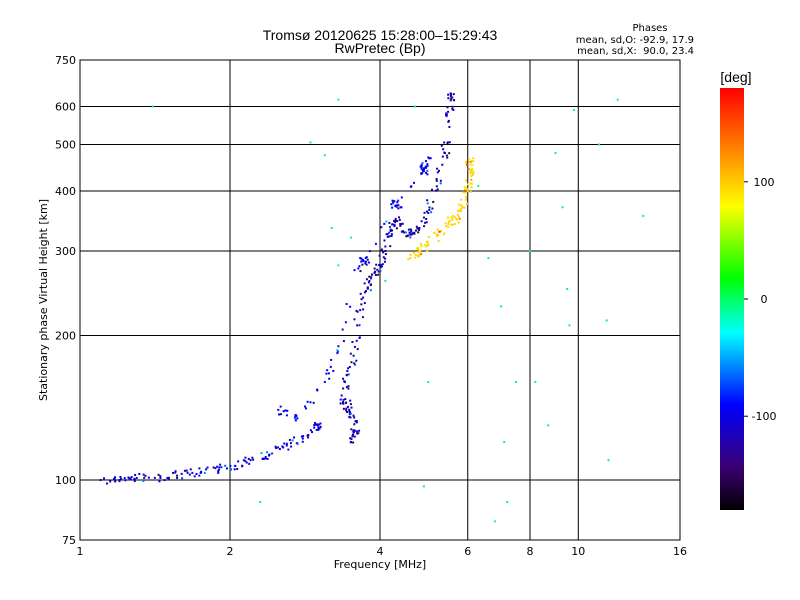 The image size is (800, 600). Describe the element at coordinates (635, 40) in the screenshot. I see `phases-o-stats: mean, sd,O: -92.9, 17.9` at that location.